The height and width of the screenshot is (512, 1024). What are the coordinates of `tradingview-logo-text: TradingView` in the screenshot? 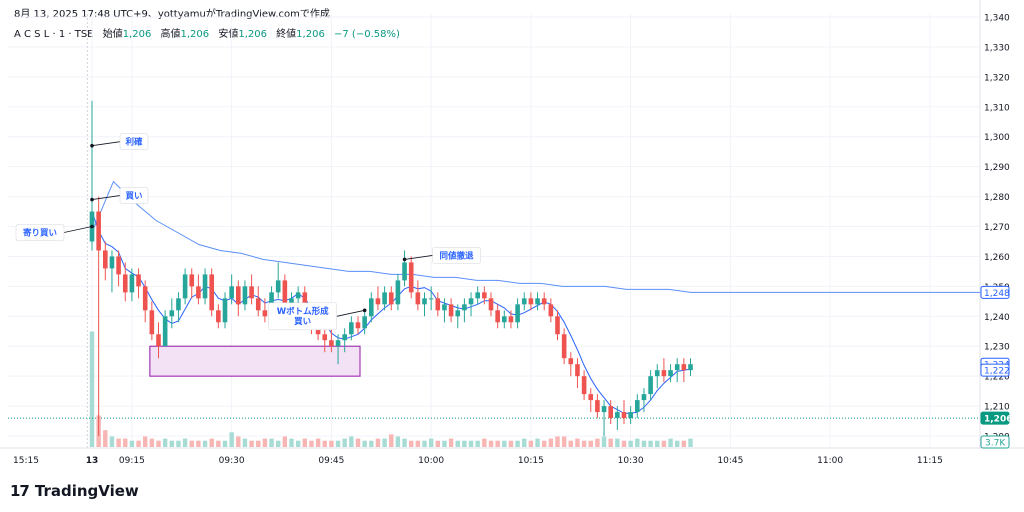 It's located at (86, 491).